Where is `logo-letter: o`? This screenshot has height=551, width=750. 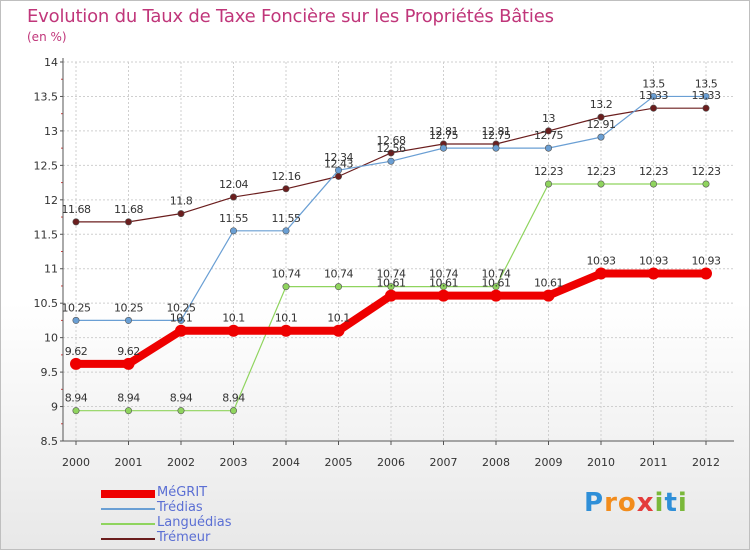
logo-letter: o is located at coordinates (627, 503).